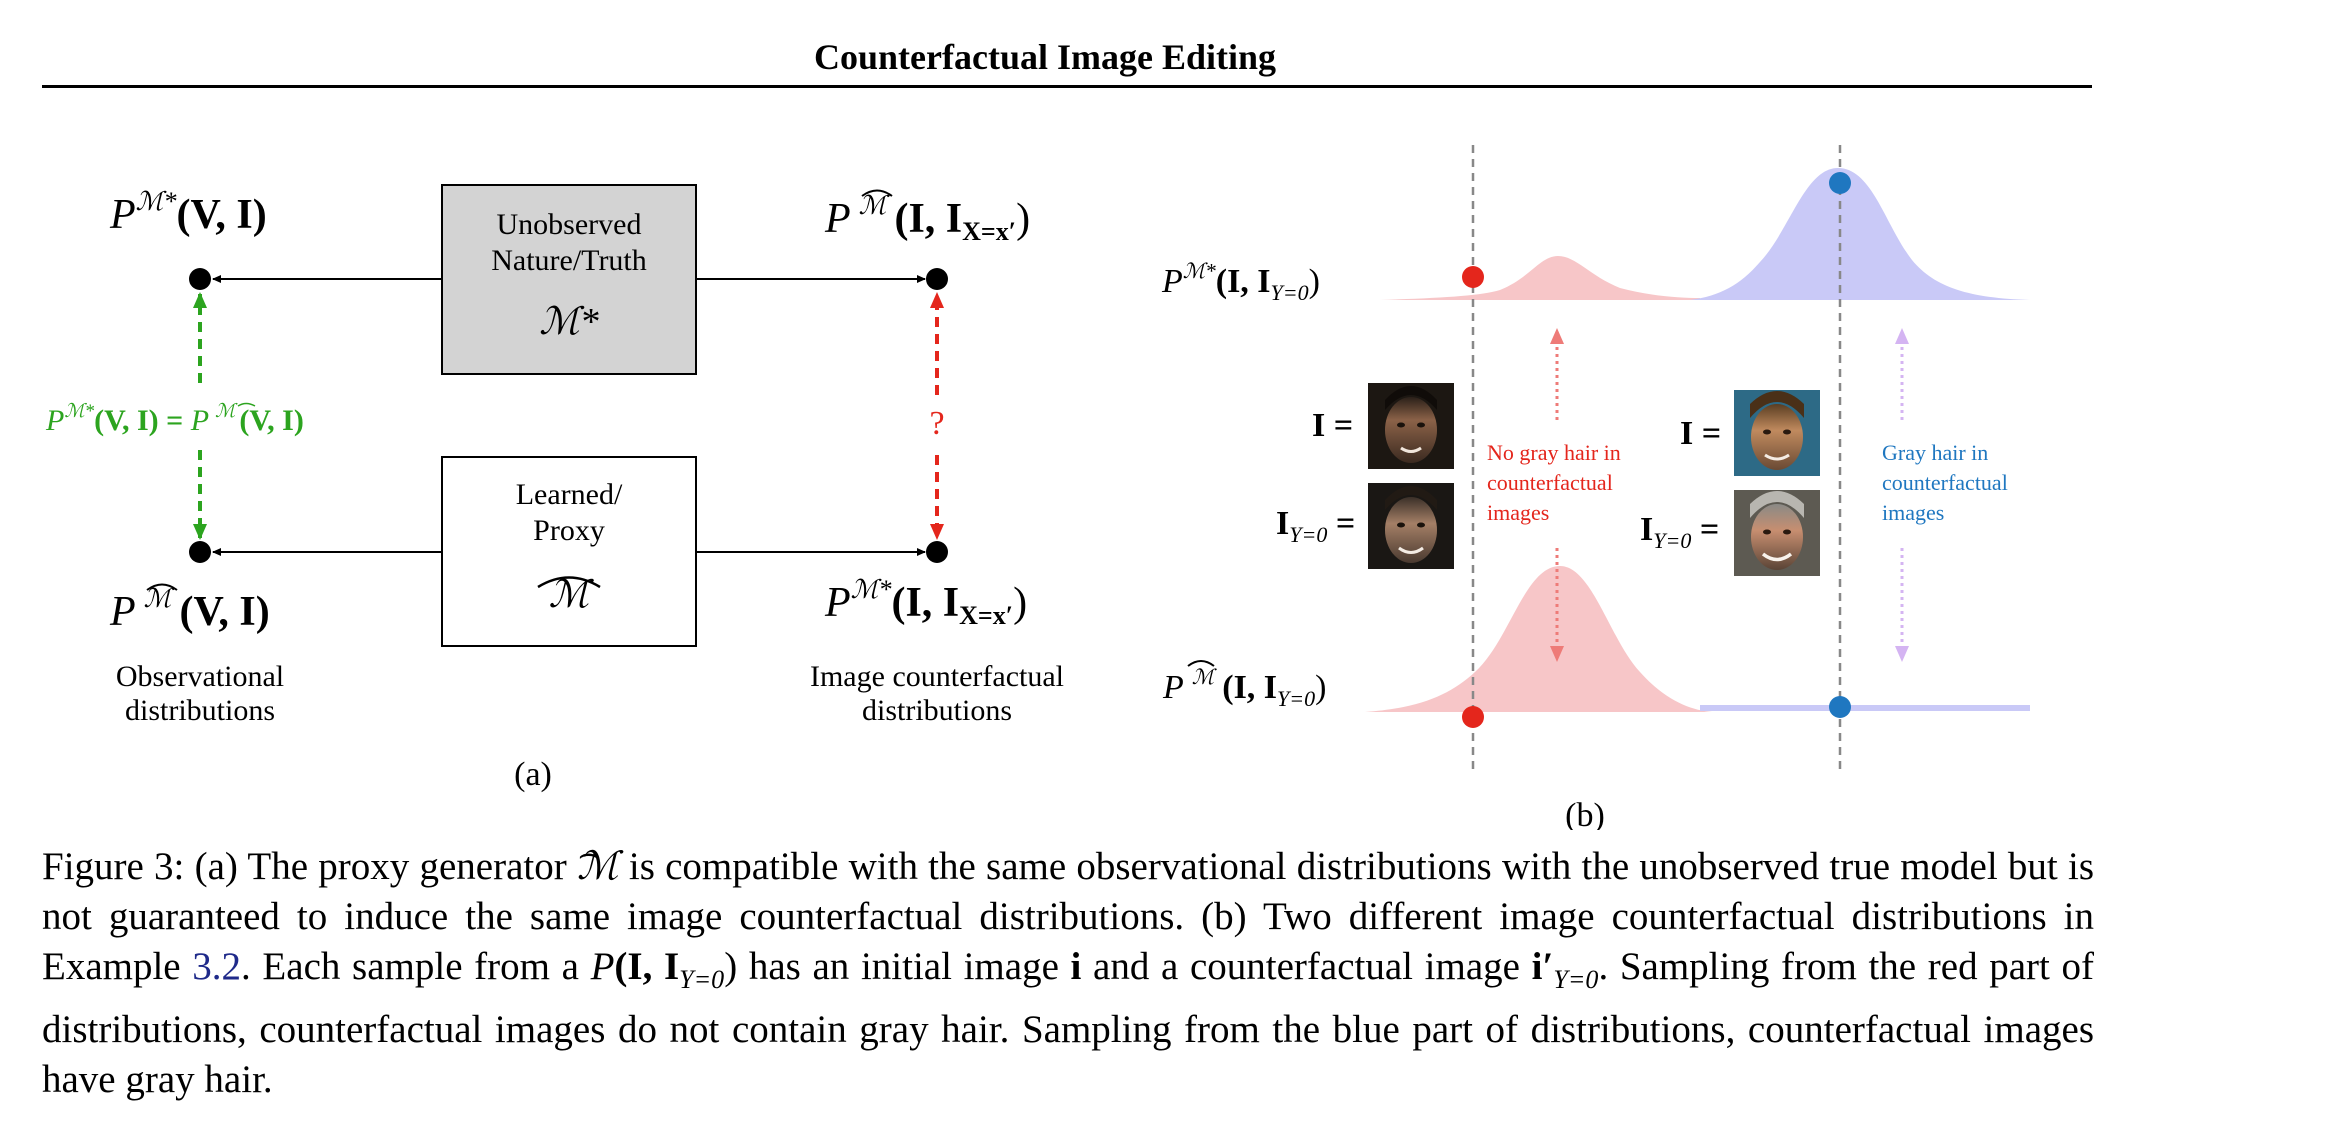  What do you see at coordinates (1240, 282) in the screenshot?
I see `label-top-dist: Pℳ*(I, IY=0)` at bounding box center [1240, 282].